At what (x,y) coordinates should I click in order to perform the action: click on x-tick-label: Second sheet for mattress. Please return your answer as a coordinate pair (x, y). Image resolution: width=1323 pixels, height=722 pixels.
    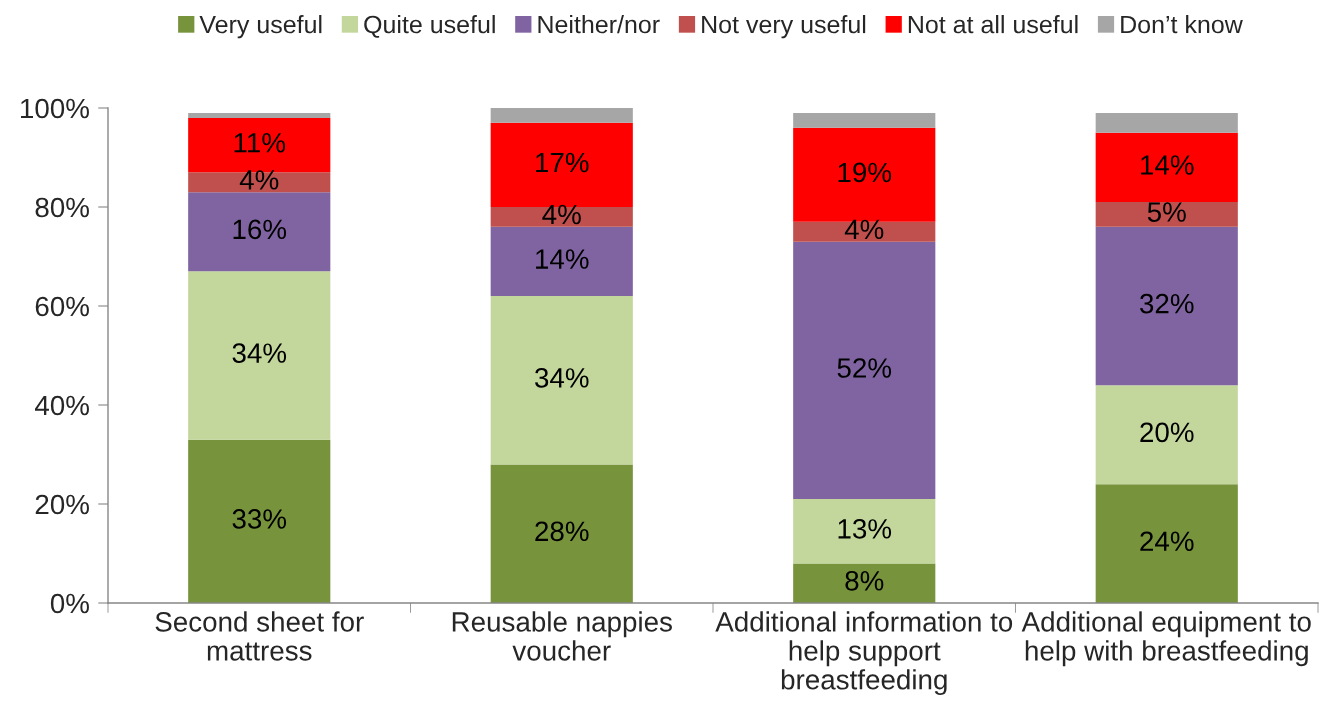
    Looking at the image, I should click on (259, 636).